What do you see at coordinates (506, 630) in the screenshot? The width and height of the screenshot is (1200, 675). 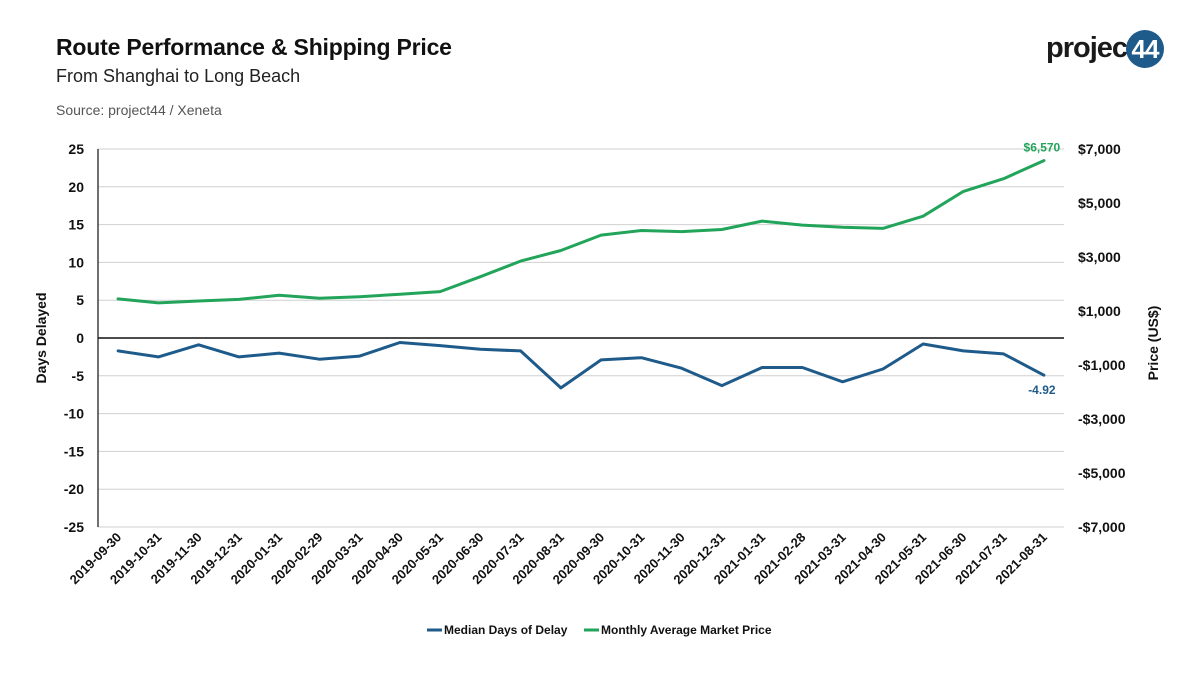 I see `legend-label-delay: Median Days of Delay` at bounding box center [506, 630].